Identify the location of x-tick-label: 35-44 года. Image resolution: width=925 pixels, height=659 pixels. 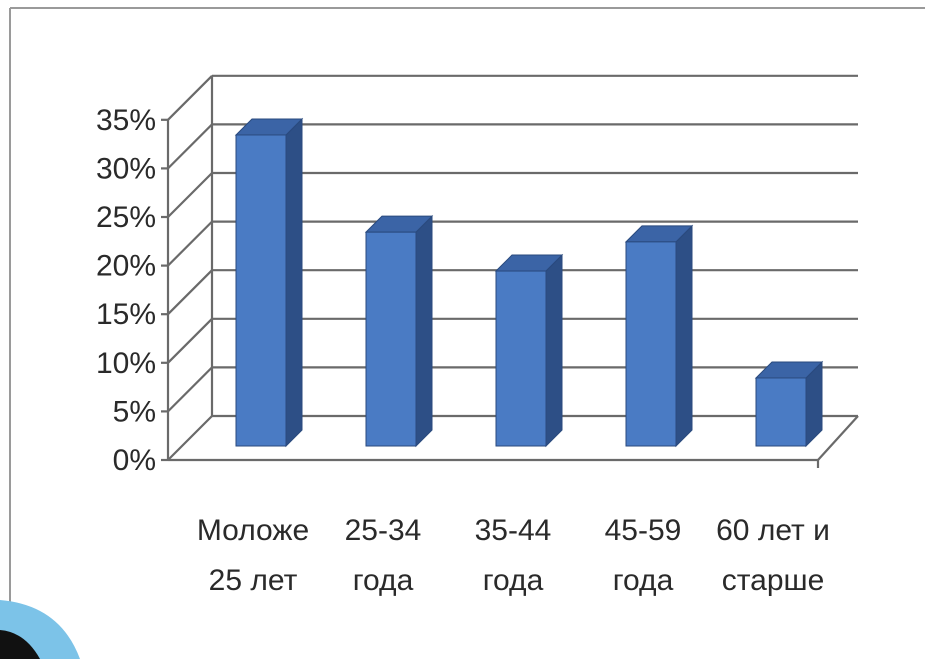
(513, 555).